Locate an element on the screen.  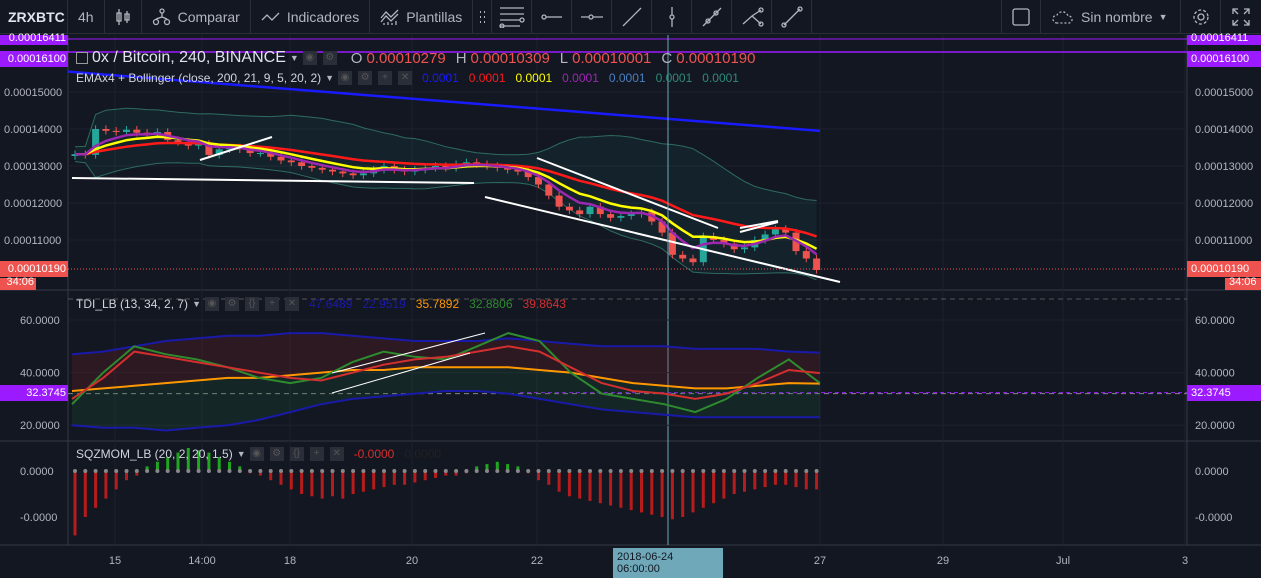
time-tick-label: 22 is located at coordinates (537, 561).